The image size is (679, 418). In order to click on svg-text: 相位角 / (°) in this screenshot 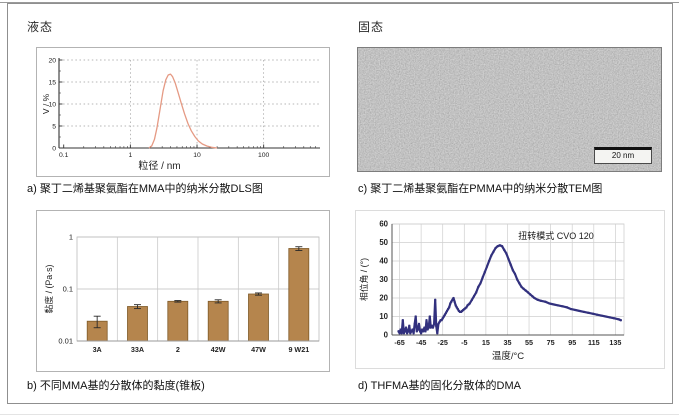, I will do `click(363, 279)`.